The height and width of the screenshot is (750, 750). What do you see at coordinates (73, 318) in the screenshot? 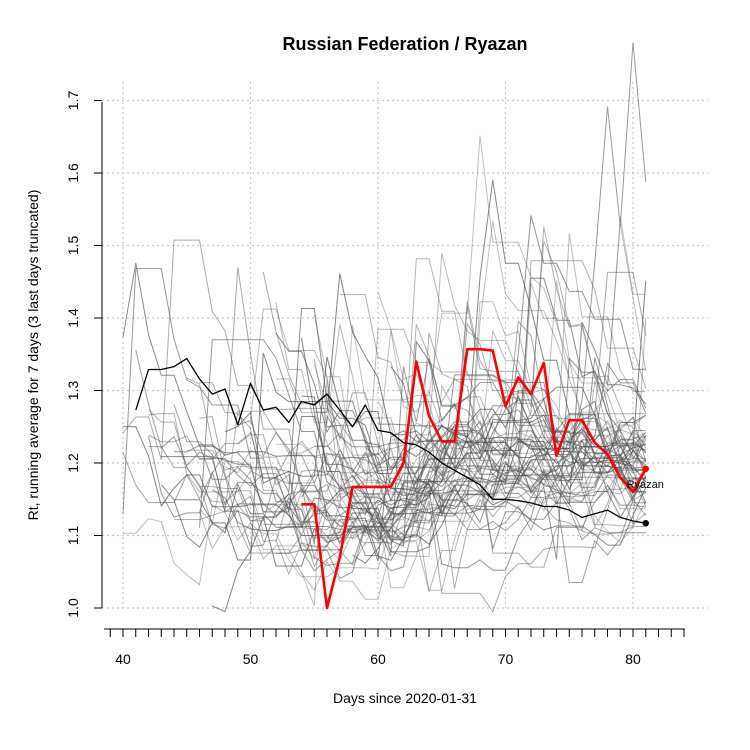
I see `y-tick-label: 1.4` at bounding box center [73, 318].